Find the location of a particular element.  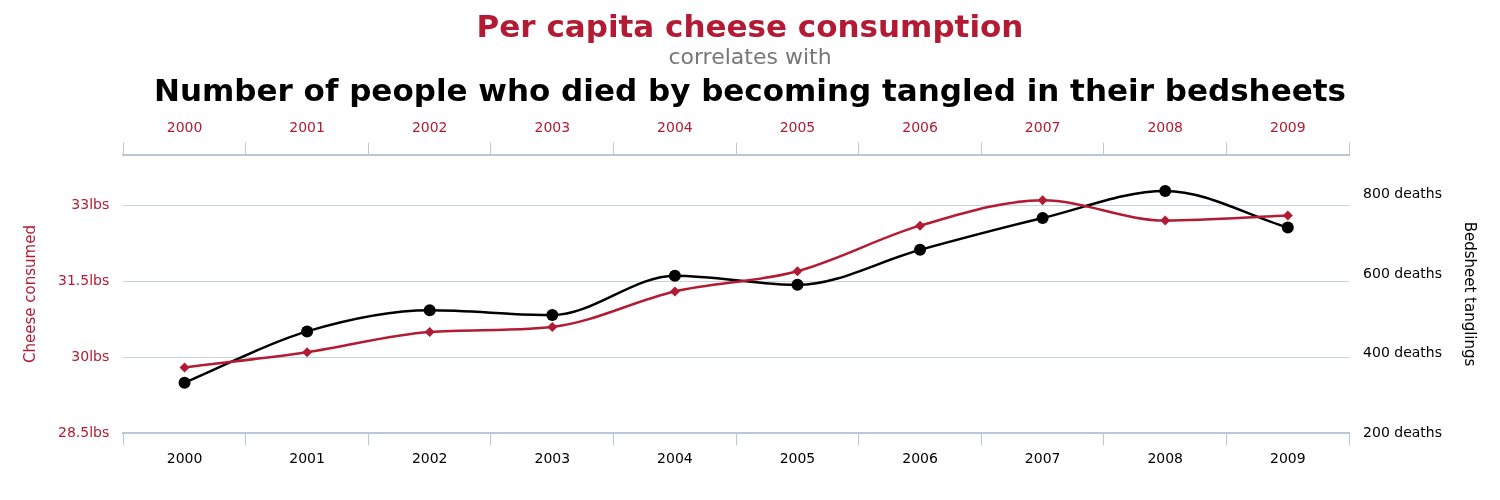

category-label: 2008 is located at coordinates (1165, 127).